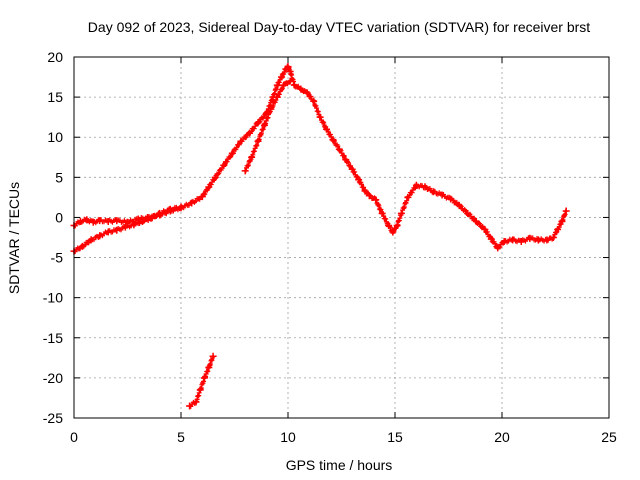  I want to click on y-tick-label: -15, so click(53, 338).